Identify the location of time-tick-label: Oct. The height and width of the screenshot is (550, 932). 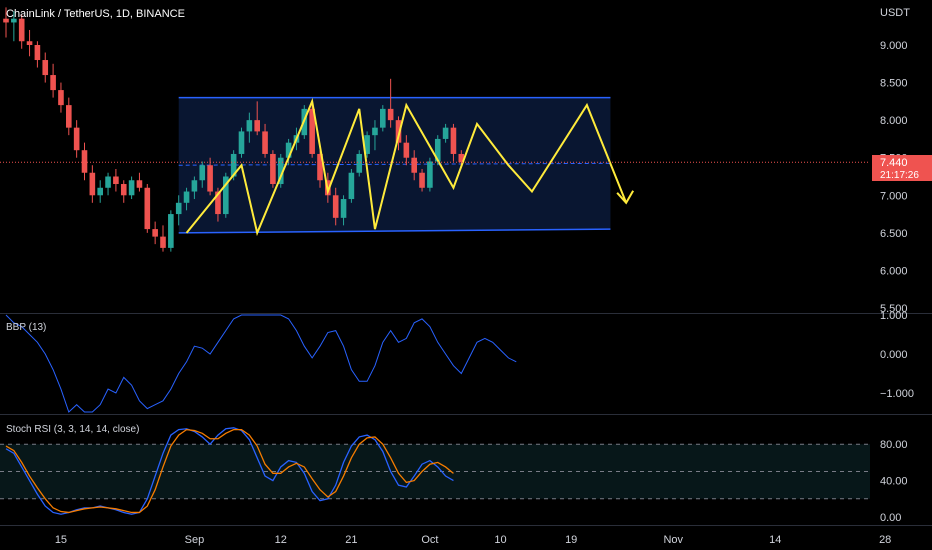
(429, 540).